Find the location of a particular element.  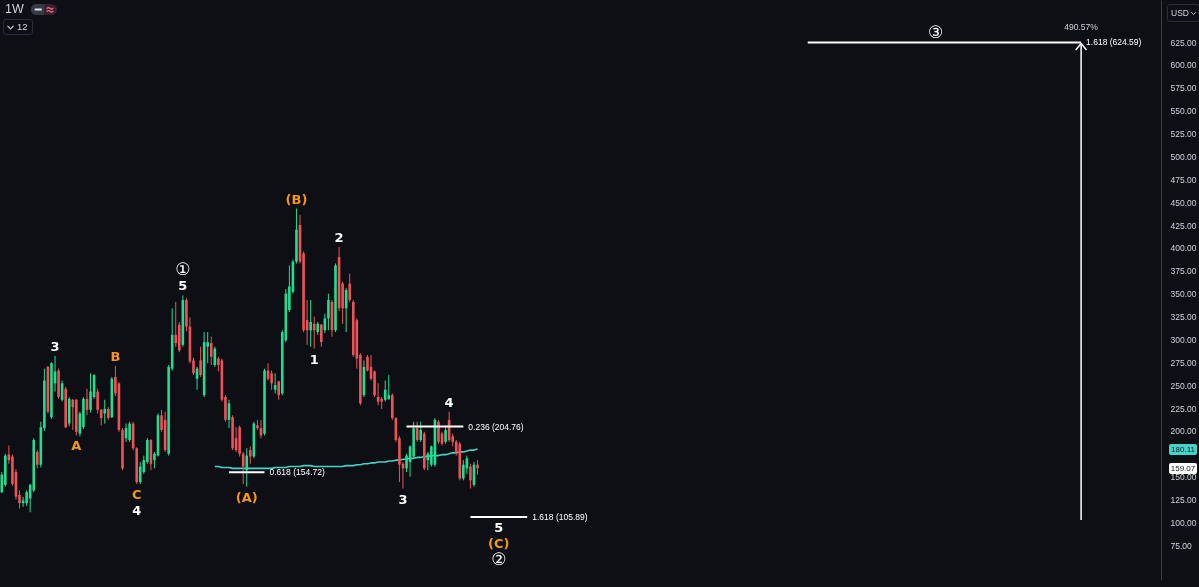

y-tick-label: 625.00 is located at coordinates (1183, 42).